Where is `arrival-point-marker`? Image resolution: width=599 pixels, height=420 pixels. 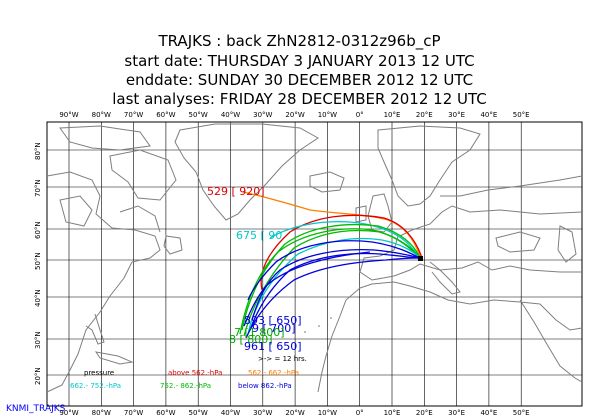 arrival-point-marker is located at coordinates (420, 258).